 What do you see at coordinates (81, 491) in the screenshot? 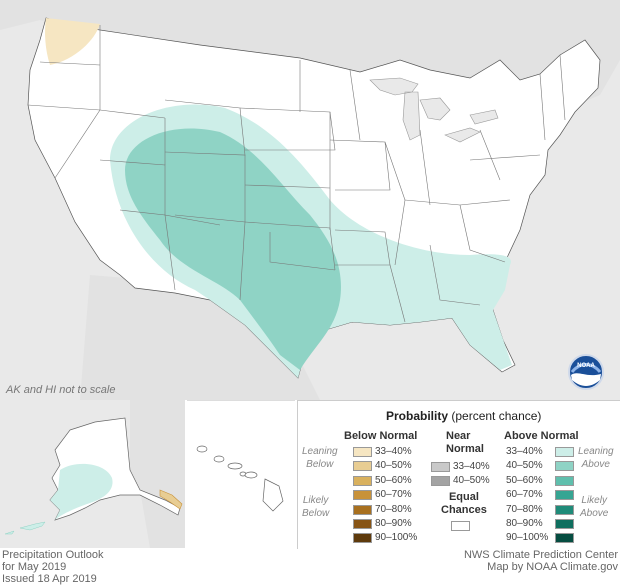
I see `alaska-above-leaning` at bounding box center [81, 491].